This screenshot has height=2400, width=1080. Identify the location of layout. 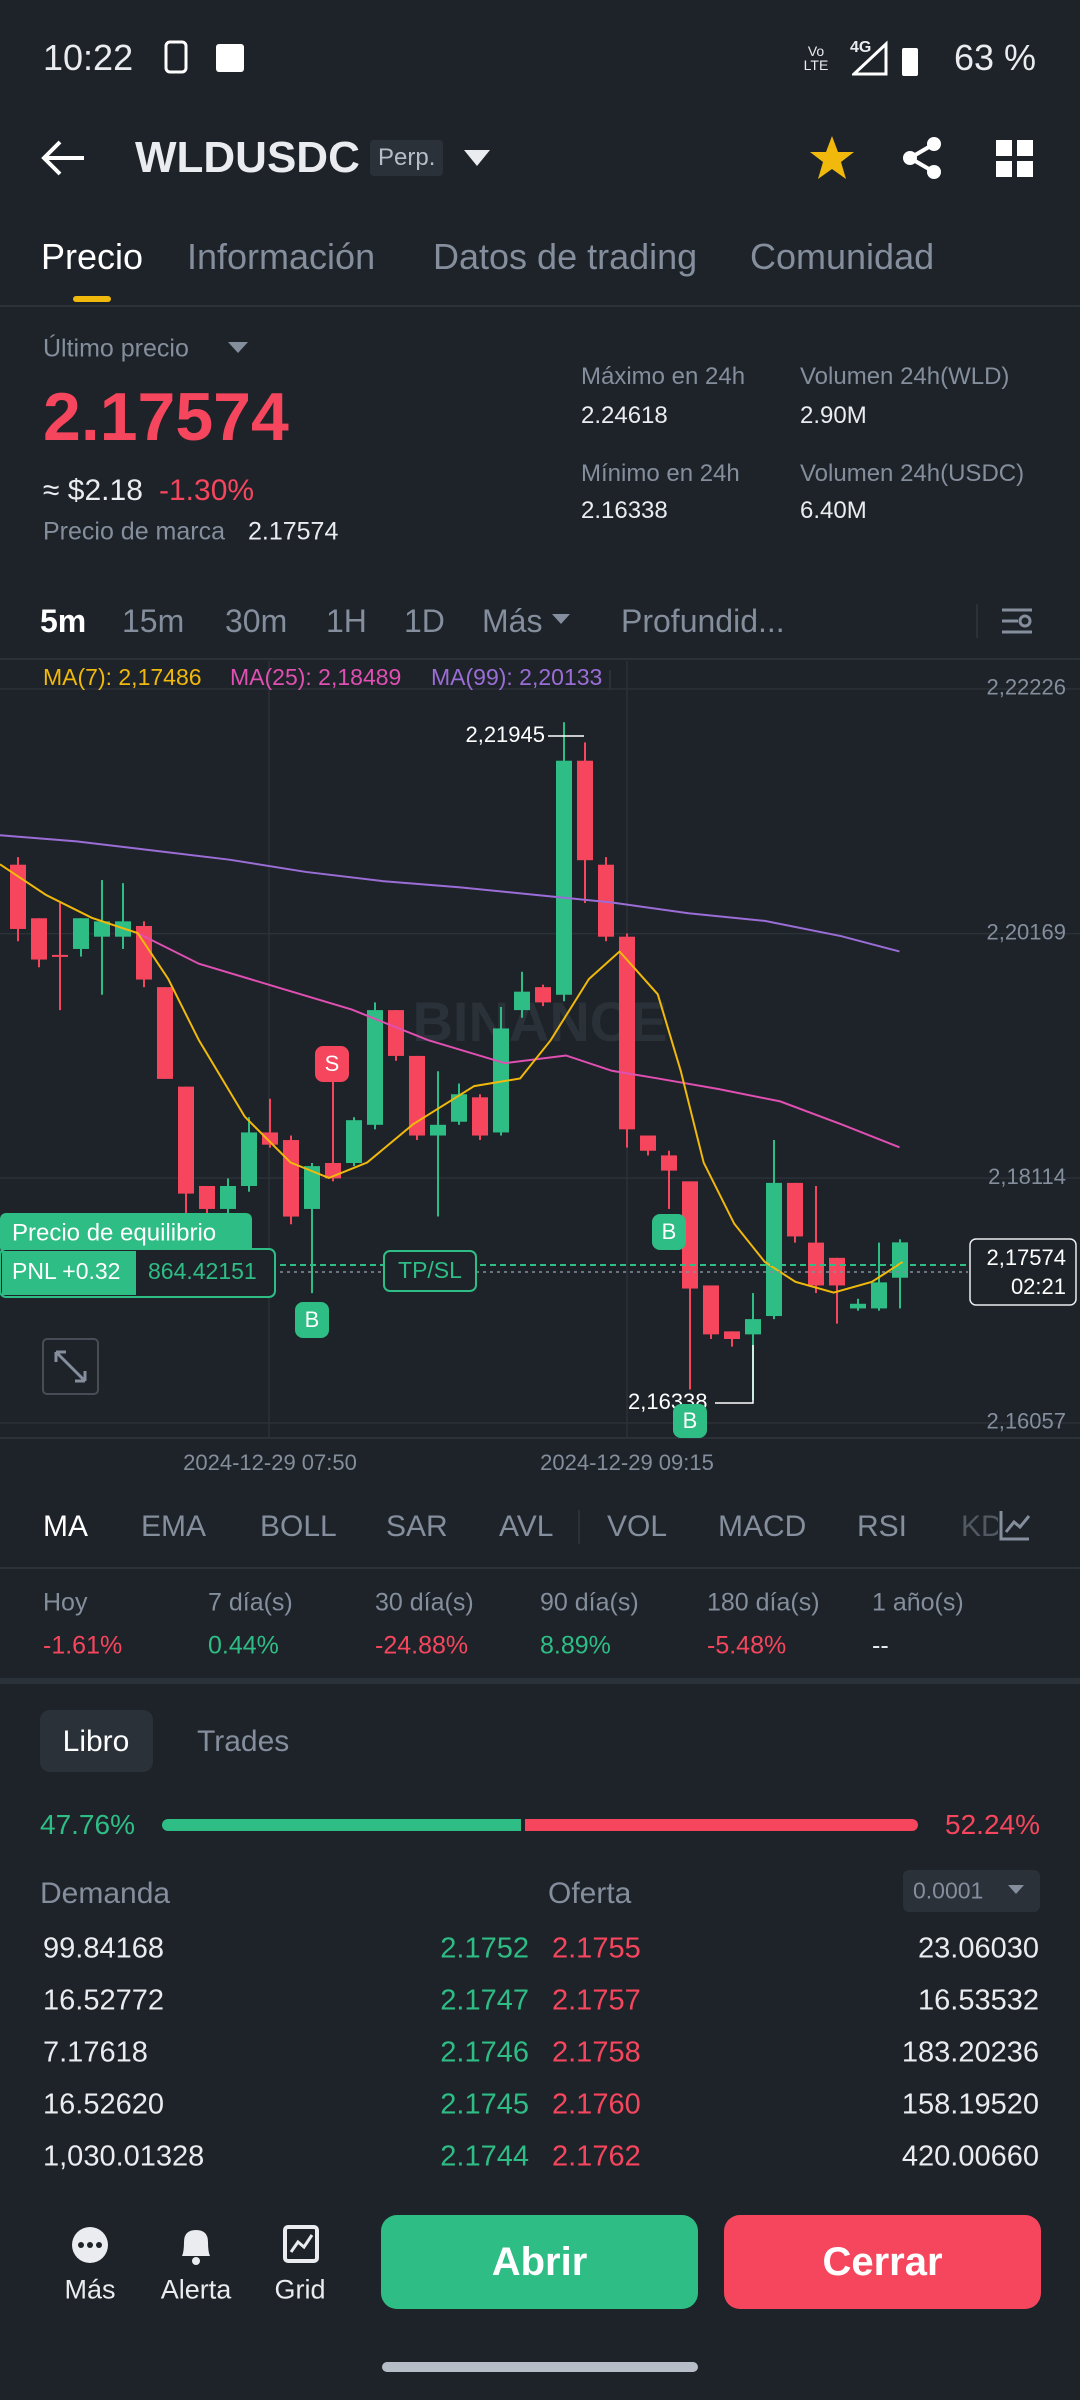
(1015, 159).